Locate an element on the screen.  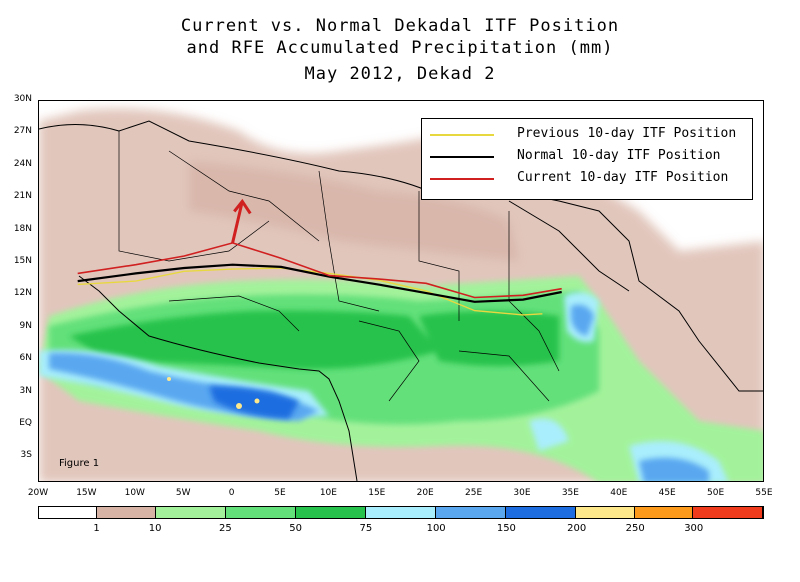
lat-label: 6N is located at coordinates (25, 358).